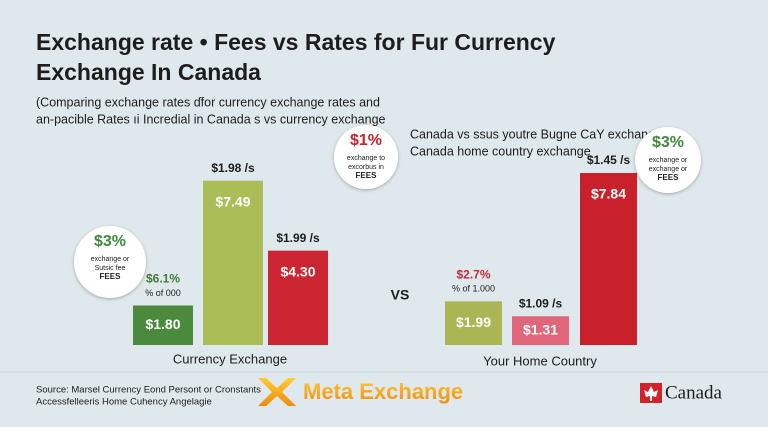  Describe the element at coordinates (473, 289) in the screenshot. I see `annotation: % of 1.000` at that location.